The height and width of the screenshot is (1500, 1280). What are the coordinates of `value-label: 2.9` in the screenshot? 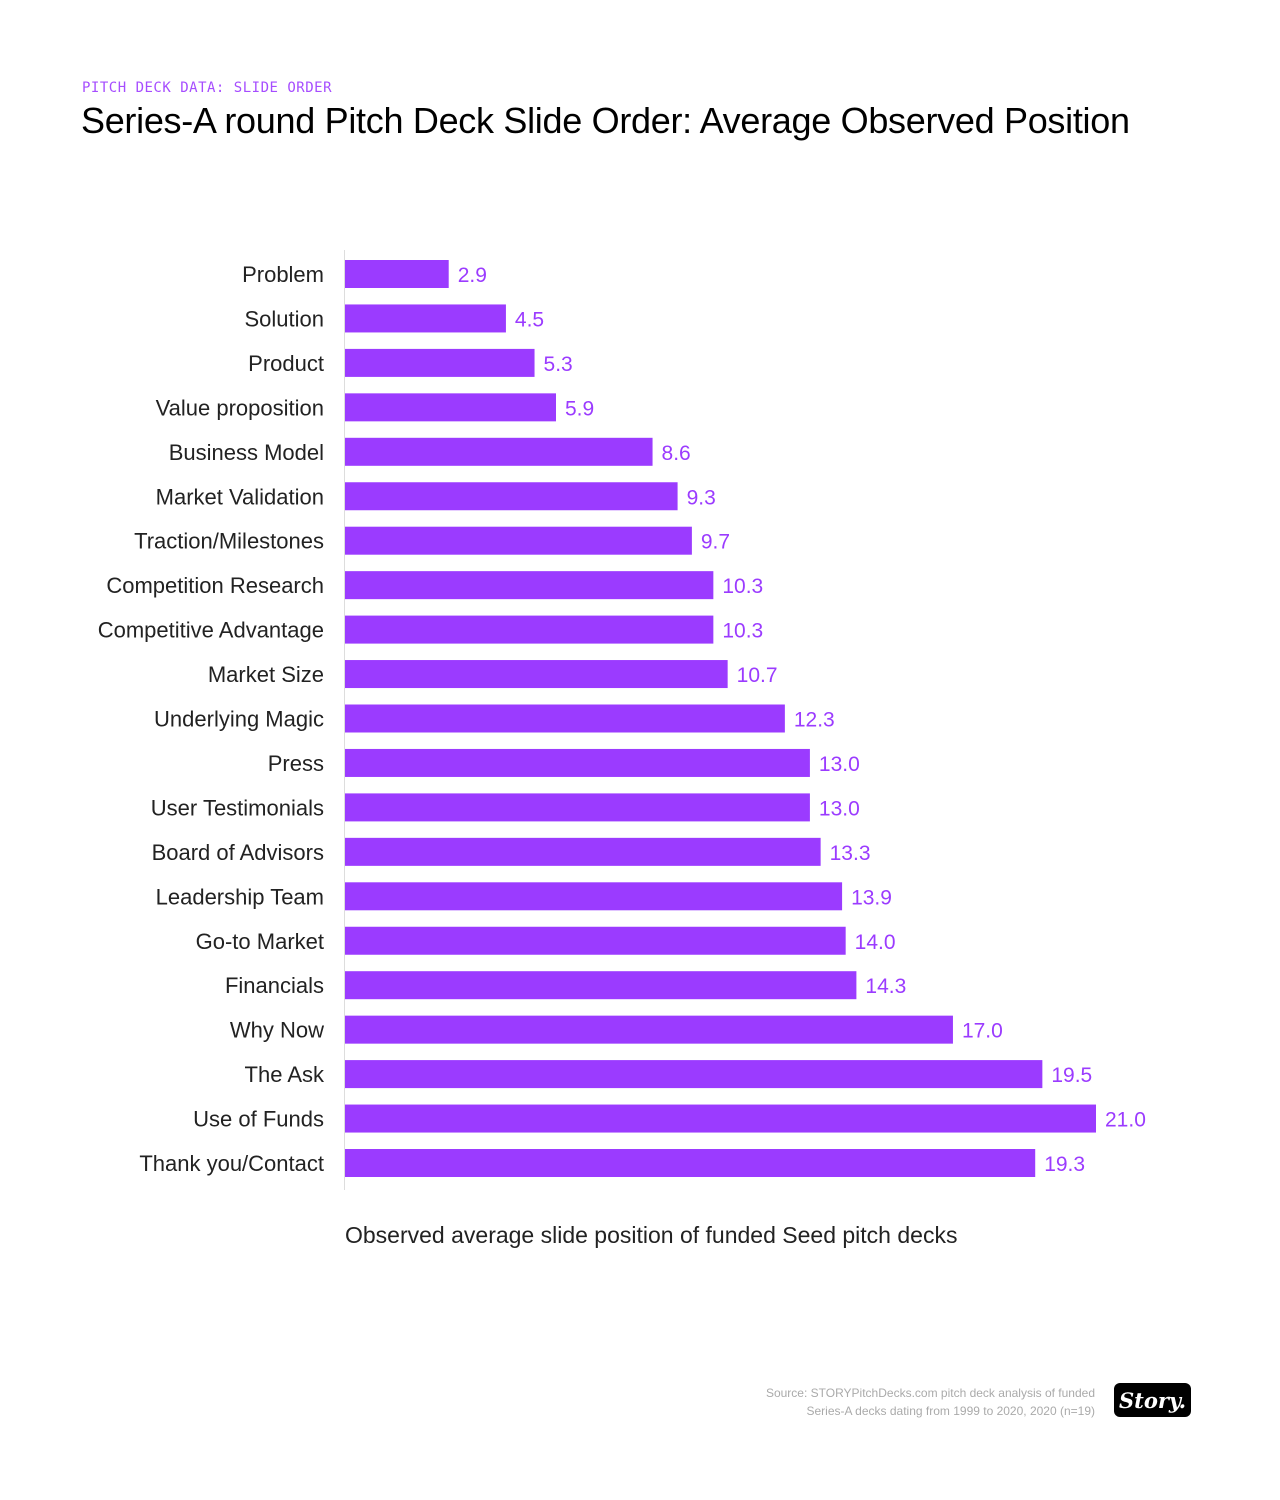 It's located at (472, 275).